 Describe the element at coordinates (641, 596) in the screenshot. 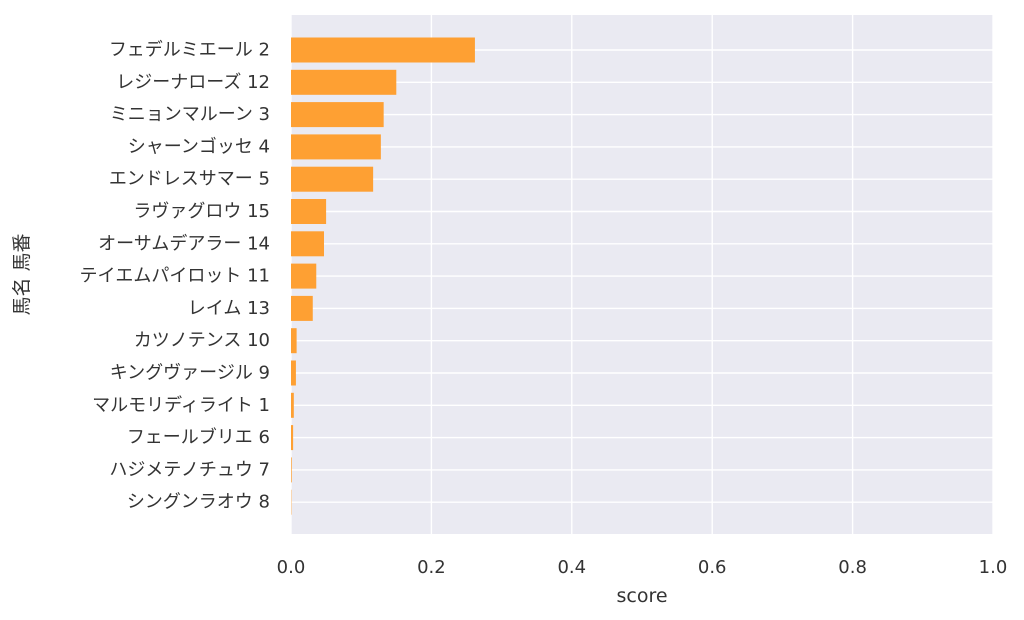

I see `x-axis-label: score` at that location.